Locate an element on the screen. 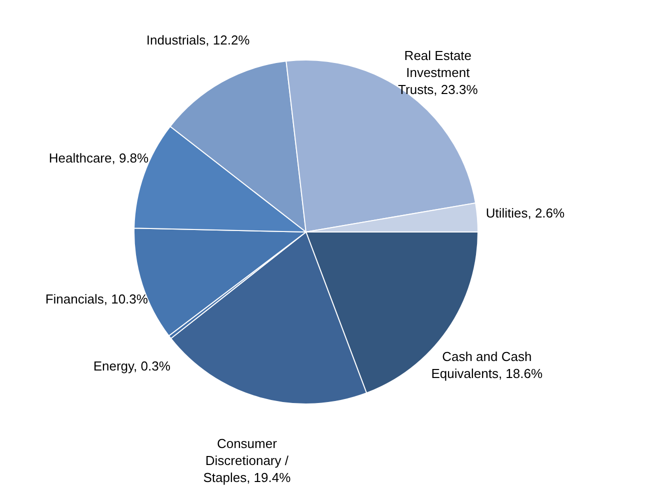 This screenshot has width=670, height=500. slice-label: Financials, 10.3% is located at coordinates (96, 299).